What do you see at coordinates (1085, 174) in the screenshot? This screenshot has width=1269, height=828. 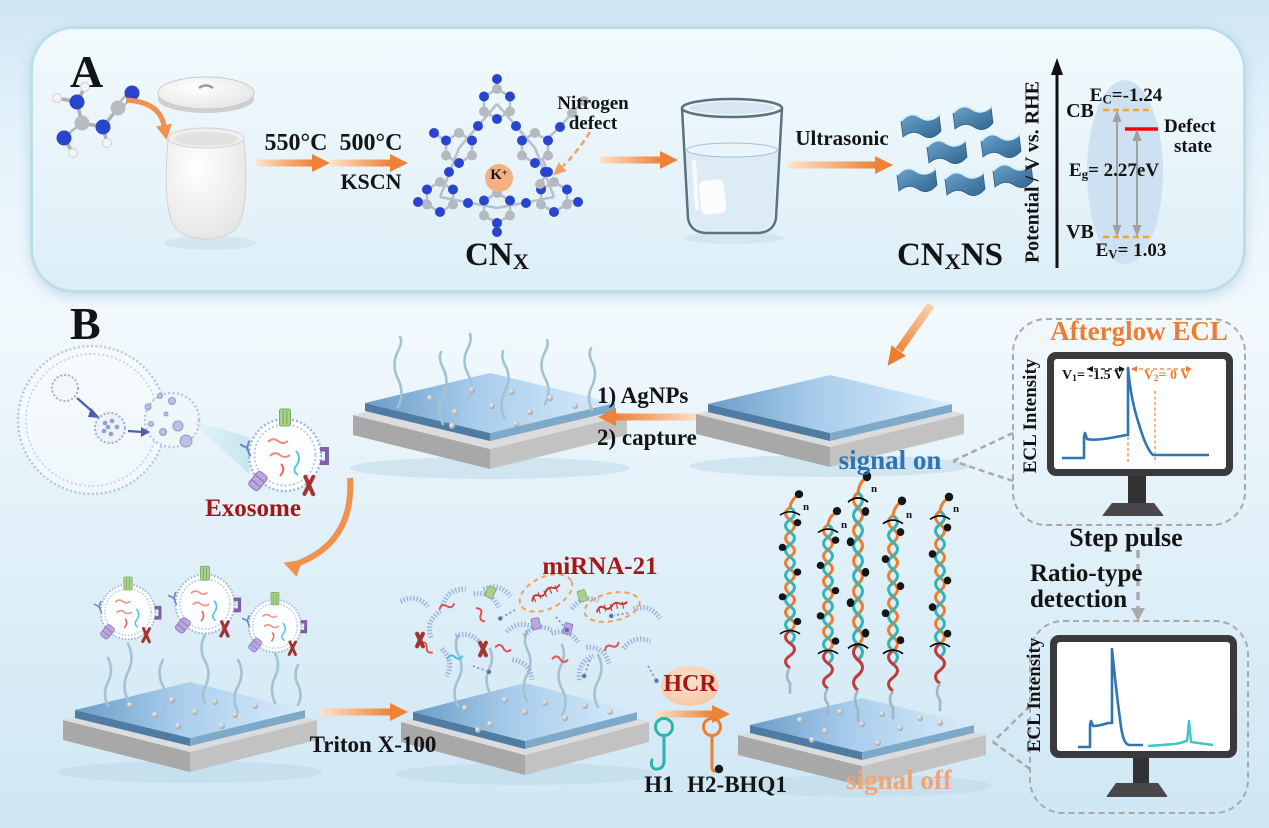 I see `eg-sub: g` at bounding box center [1085, 174].